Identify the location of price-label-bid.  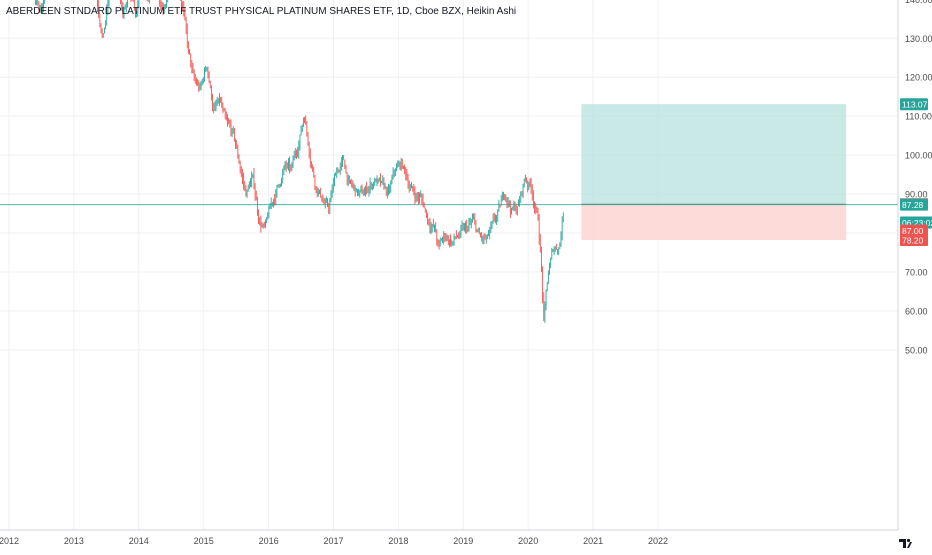
(914, 230).